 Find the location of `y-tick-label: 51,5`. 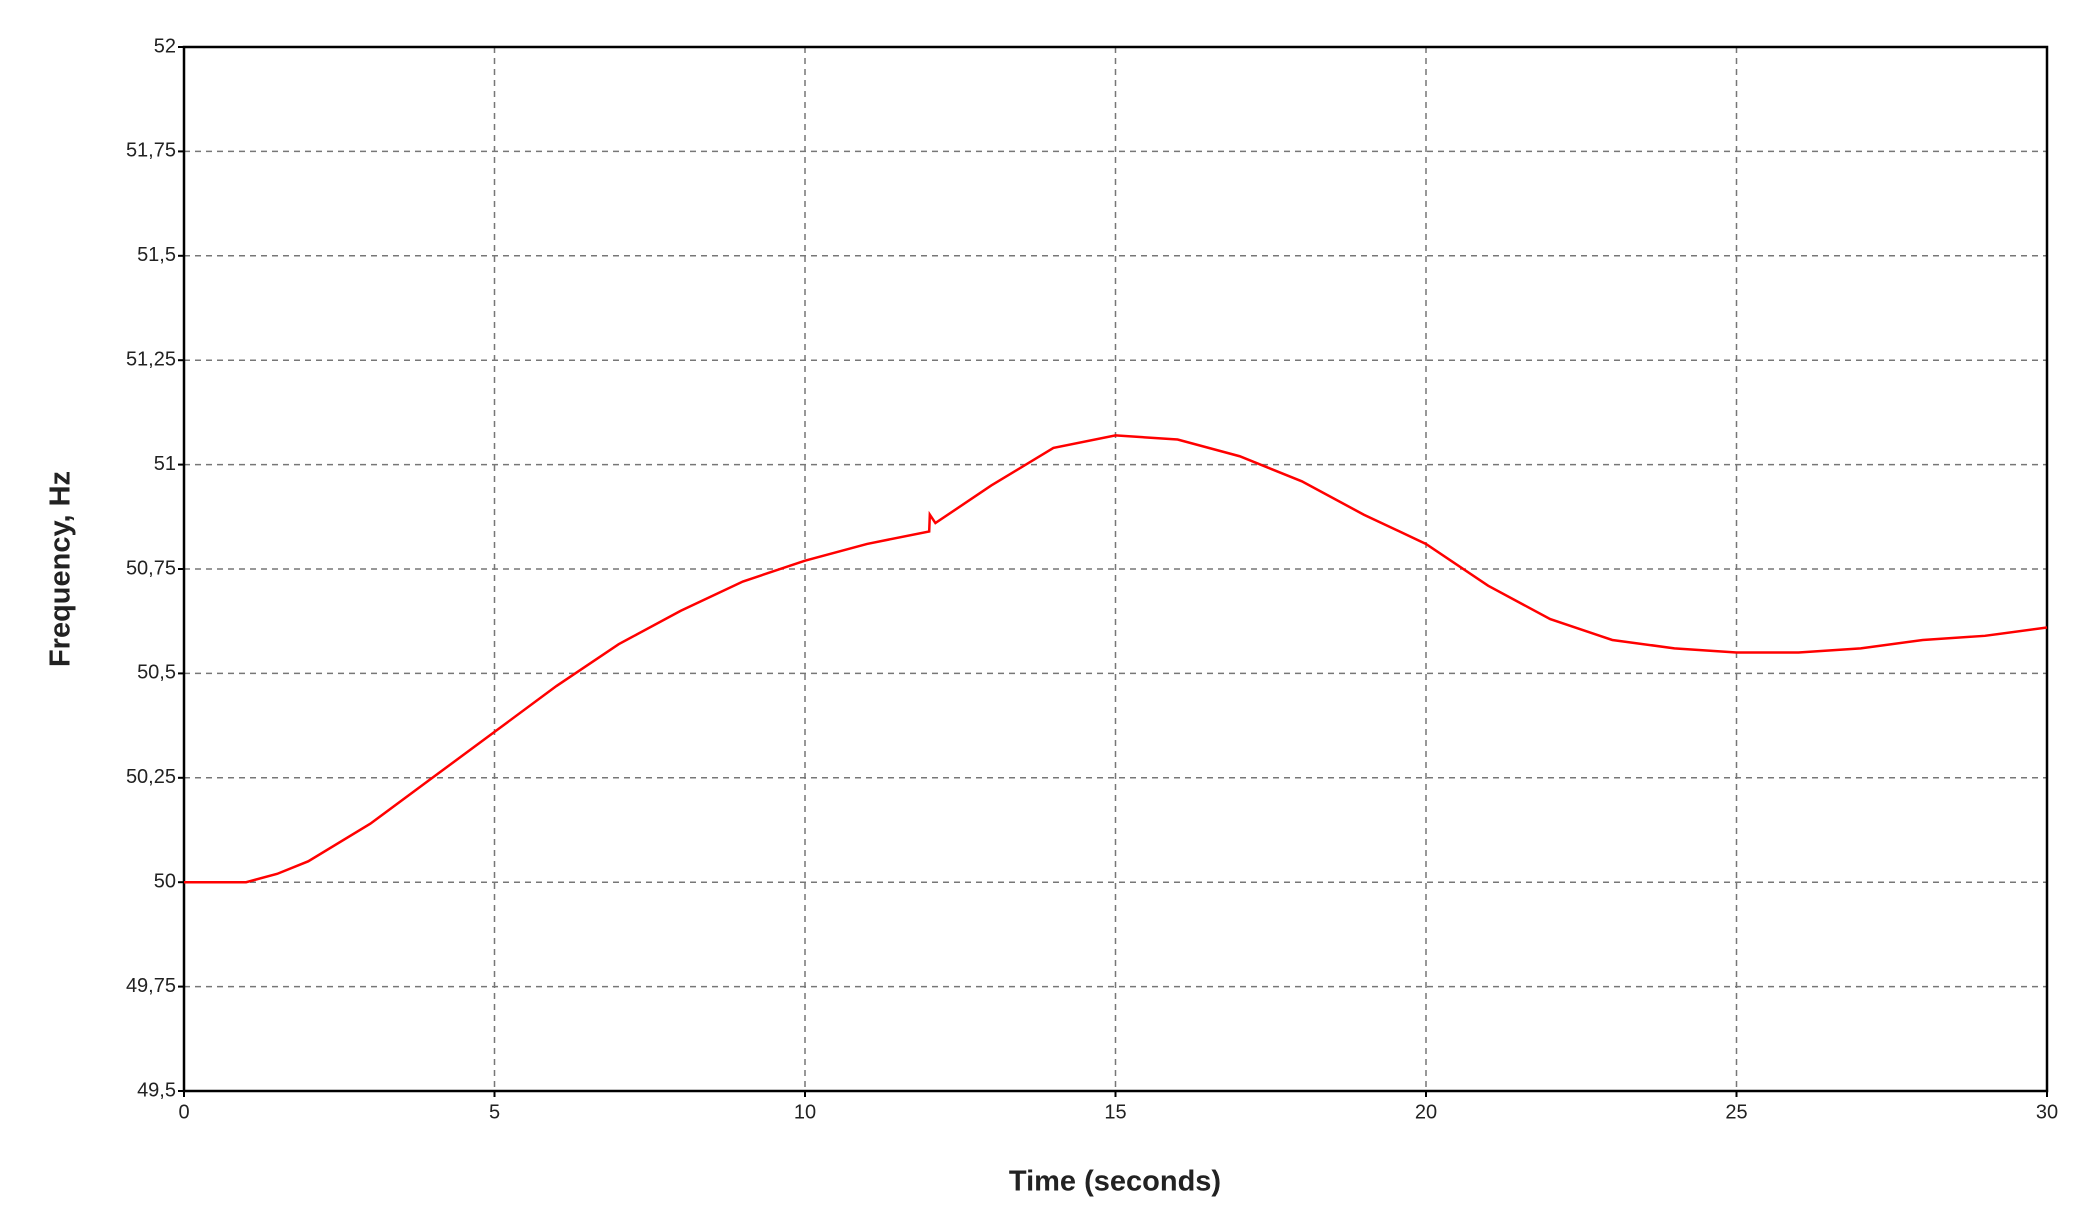

y-tick-label: 51,5 is located at coordinates (156, 255).